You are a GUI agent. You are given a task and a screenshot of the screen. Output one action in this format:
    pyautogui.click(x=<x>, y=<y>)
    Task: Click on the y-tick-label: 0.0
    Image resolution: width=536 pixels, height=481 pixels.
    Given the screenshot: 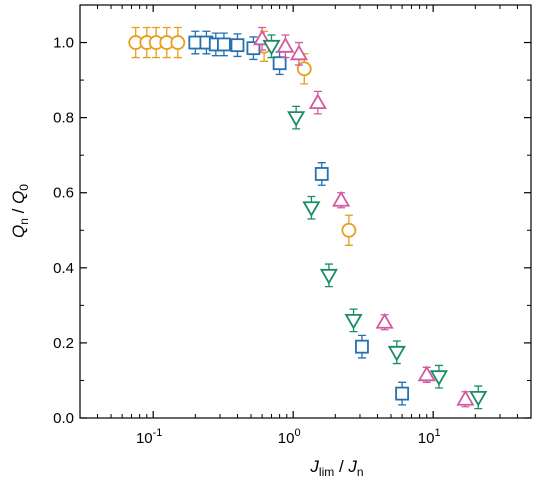 What is the action you would take?
    pyautogui.click(x=63, y=418)
    